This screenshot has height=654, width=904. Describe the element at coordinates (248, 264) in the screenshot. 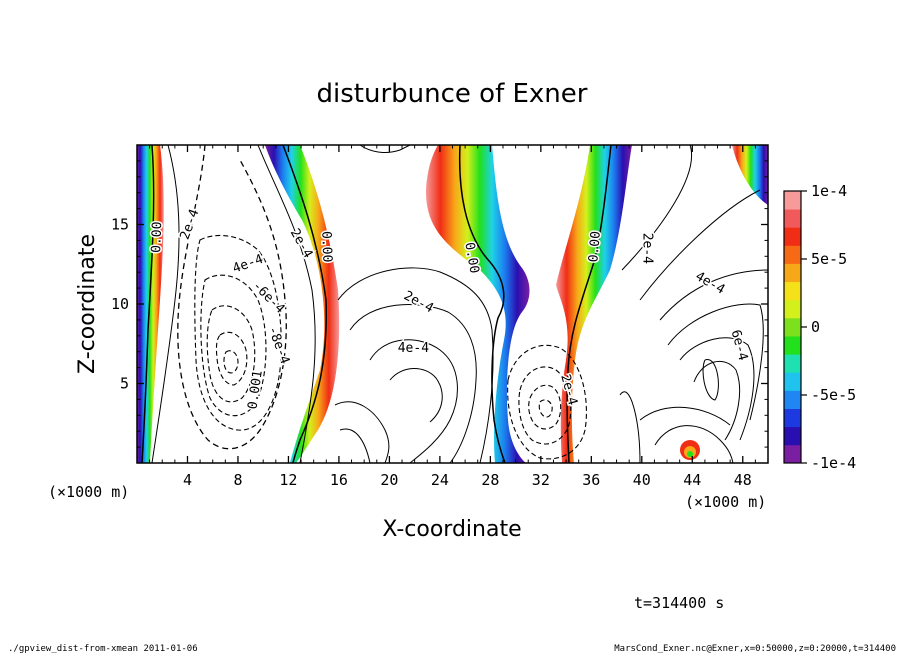

I see `contour-label-2: 4e-4` at that location.